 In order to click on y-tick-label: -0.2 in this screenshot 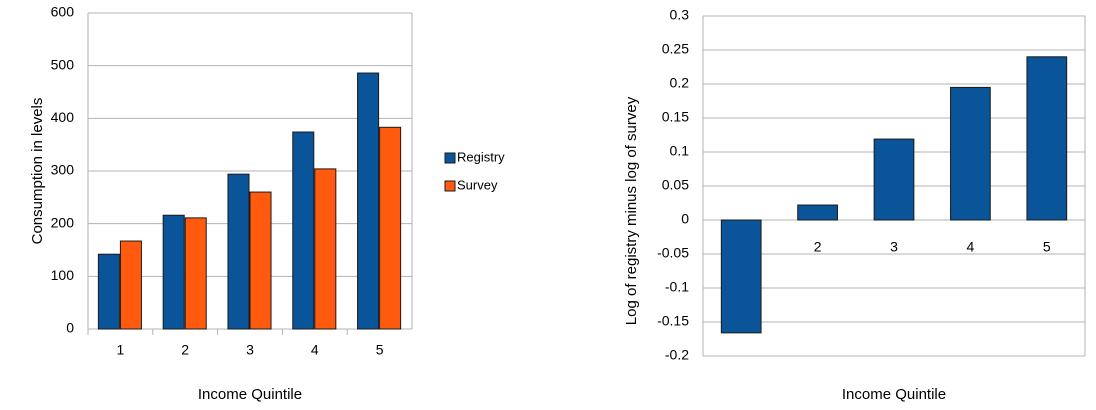, I will do `click(677, 355)`.